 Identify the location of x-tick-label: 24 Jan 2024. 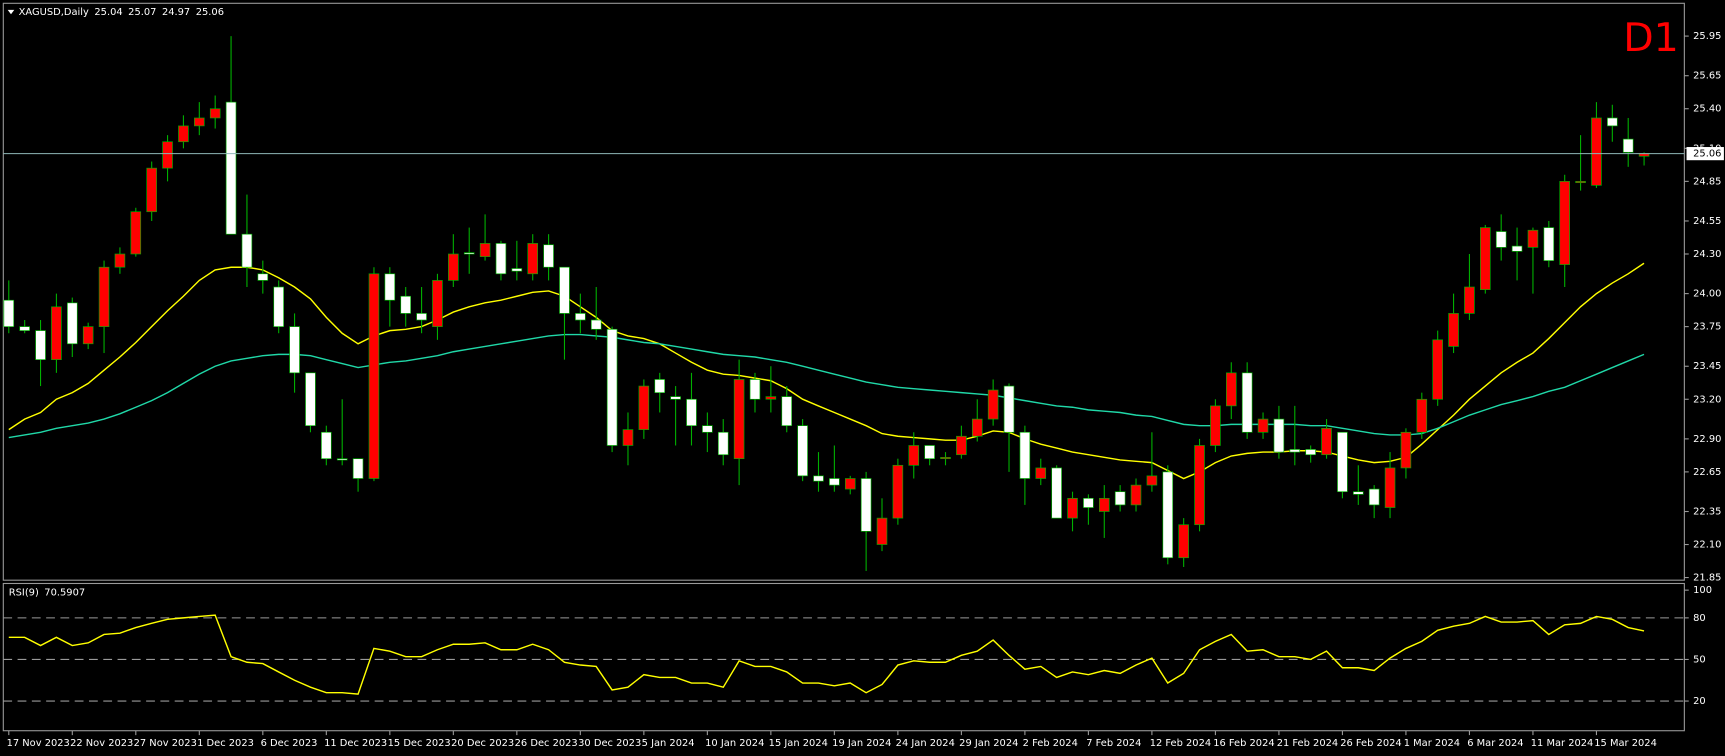
(925, 743).